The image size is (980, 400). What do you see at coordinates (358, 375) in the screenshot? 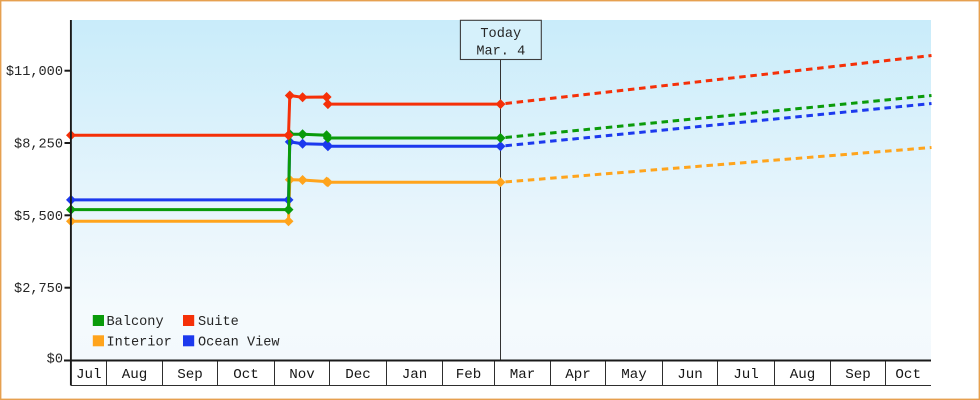
I see `svg-text: Dec` at bounding box center [358, 375].